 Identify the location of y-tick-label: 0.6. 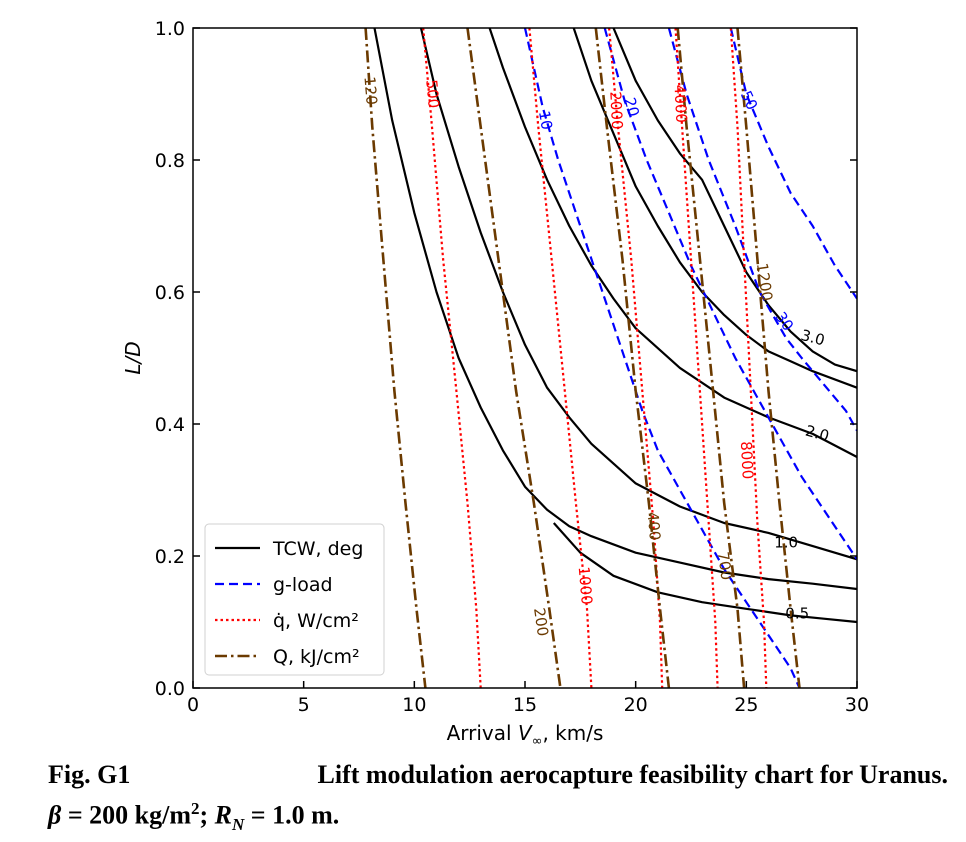
(170, 293).